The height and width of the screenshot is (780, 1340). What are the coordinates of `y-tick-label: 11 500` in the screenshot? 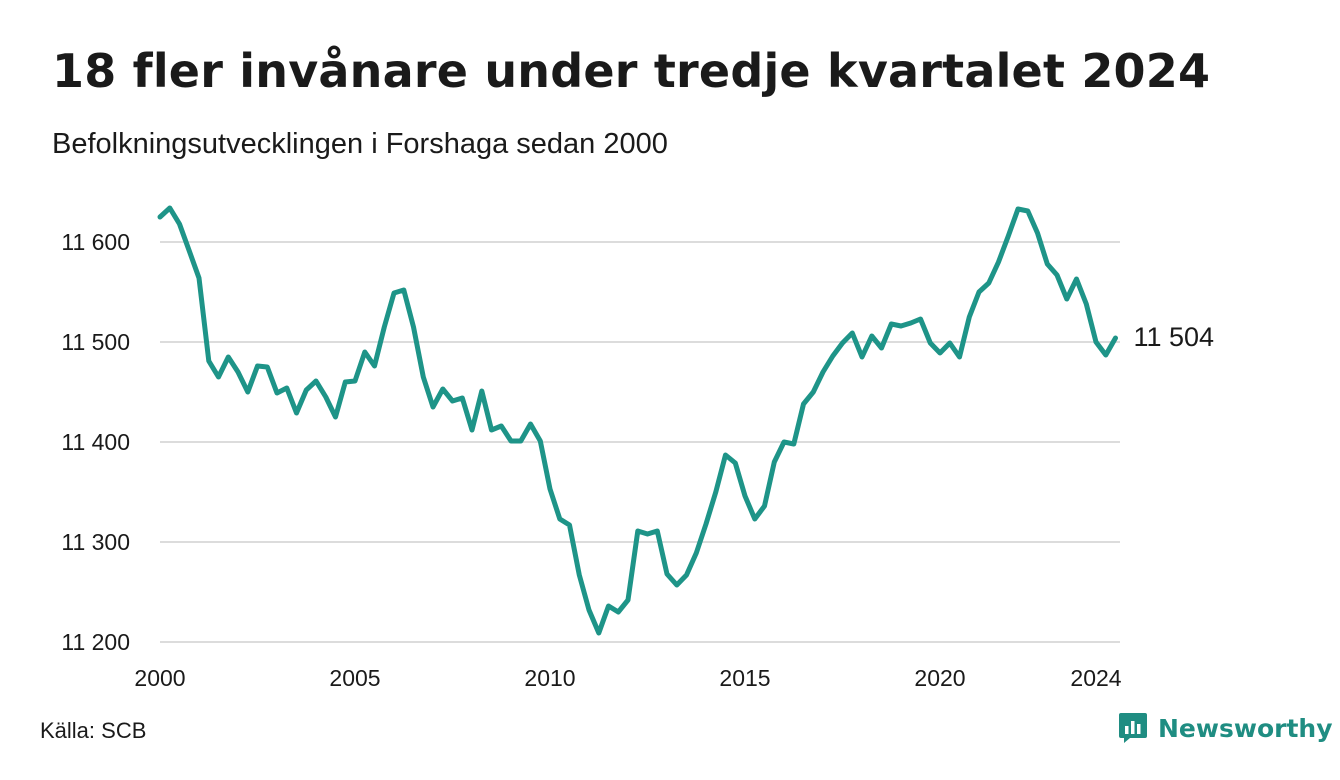 It's located at (95, 342).